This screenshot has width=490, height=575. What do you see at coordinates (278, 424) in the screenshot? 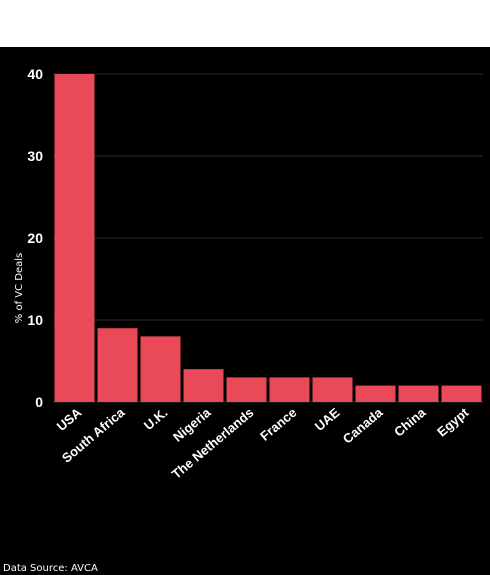
I see `x-tick-label: France` at bounding box center [278, 424].